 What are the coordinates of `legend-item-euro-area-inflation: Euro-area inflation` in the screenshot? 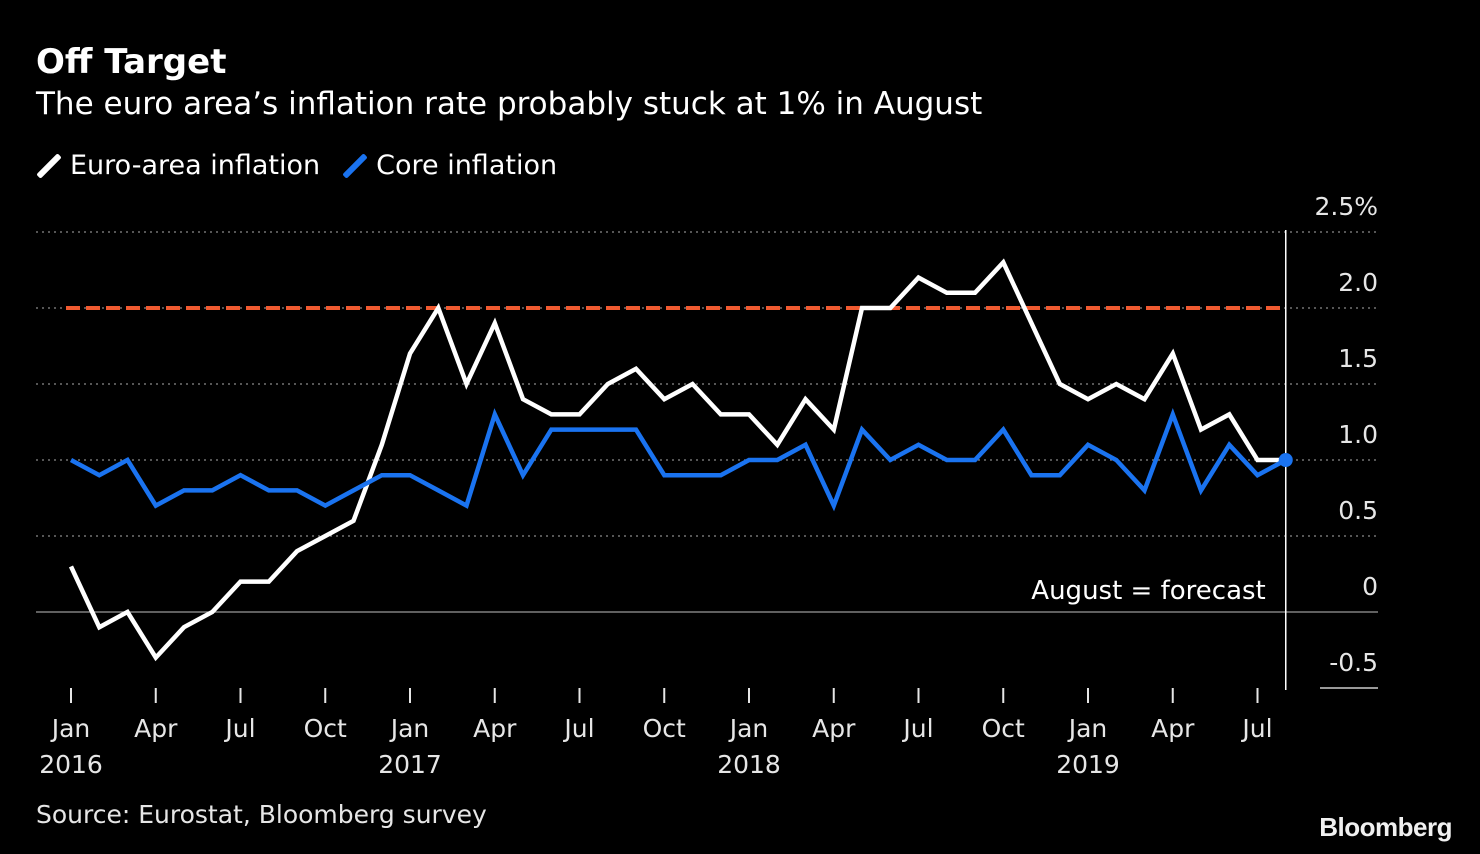 It's located at (178, 165).